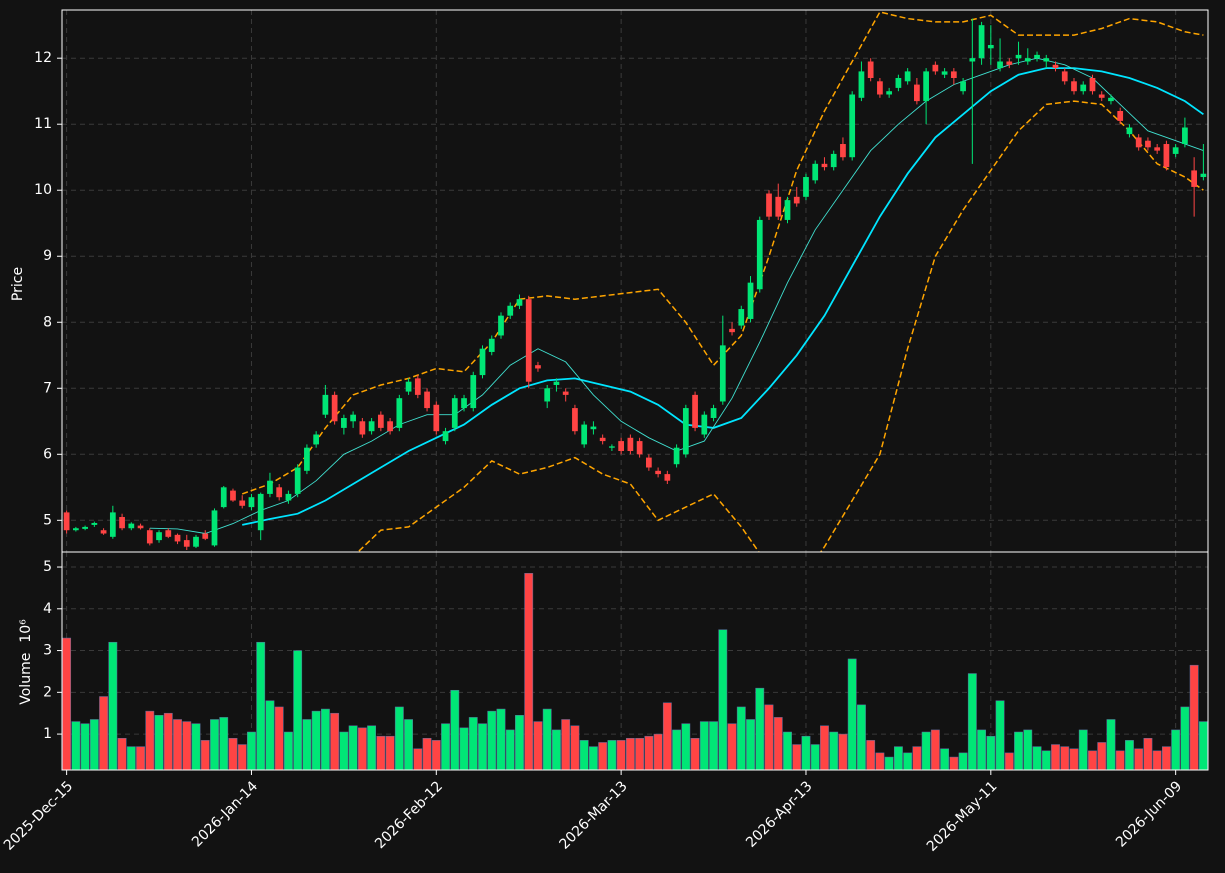  Describe the element at coordinates (43, 124) in the screenshot. I see `y-tick-label: 11` at that location.